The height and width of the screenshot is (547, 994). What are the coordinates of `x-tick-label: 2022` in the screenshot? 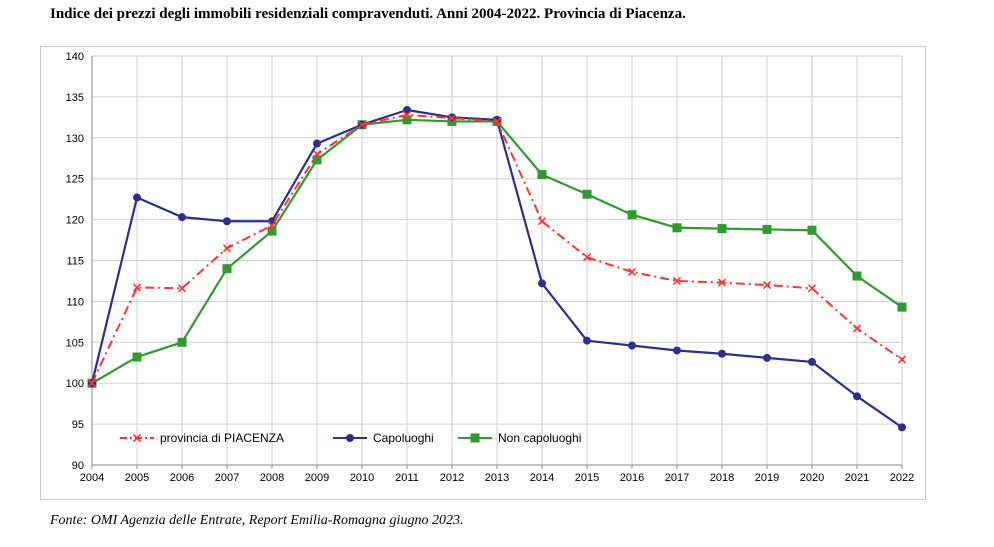 It's located at (902, 478).